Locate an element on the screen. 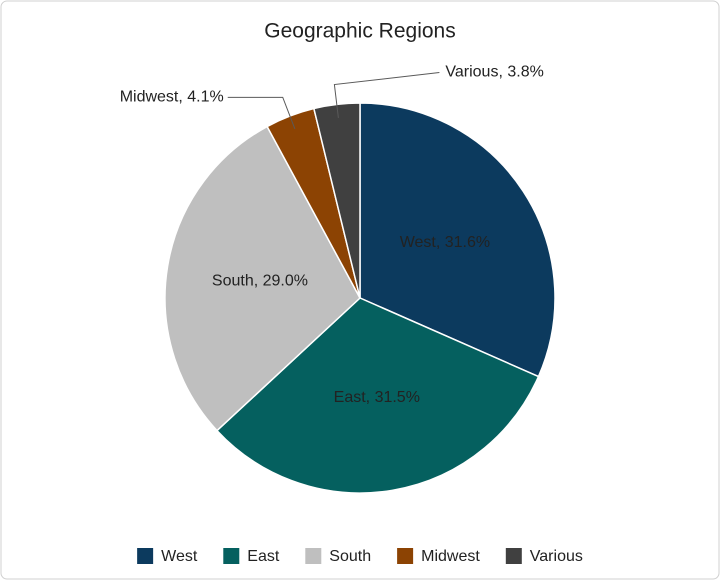 Image resolution: width=720 pixels, height=580 pixels. legend-label: Various is located at coordinates (556, 556).